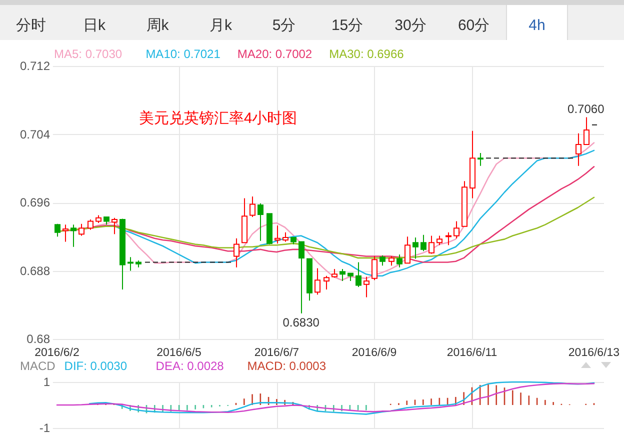 This screenshot has height=439, width=624. Describe the element at coordinates (35, 203) in the screenshot. I see `y-tick-label: 0.696` at that location.